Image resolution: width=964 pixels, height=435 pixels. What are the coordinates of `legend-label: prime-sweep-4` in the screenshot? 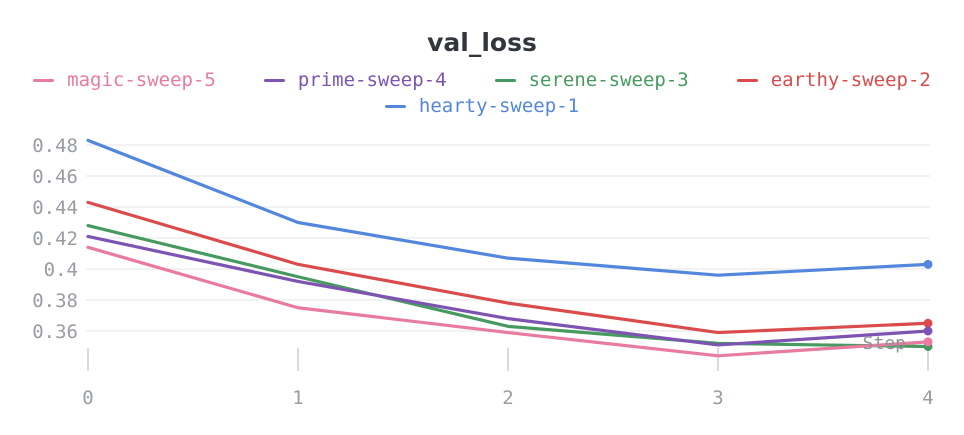 It's located at (372, 80).